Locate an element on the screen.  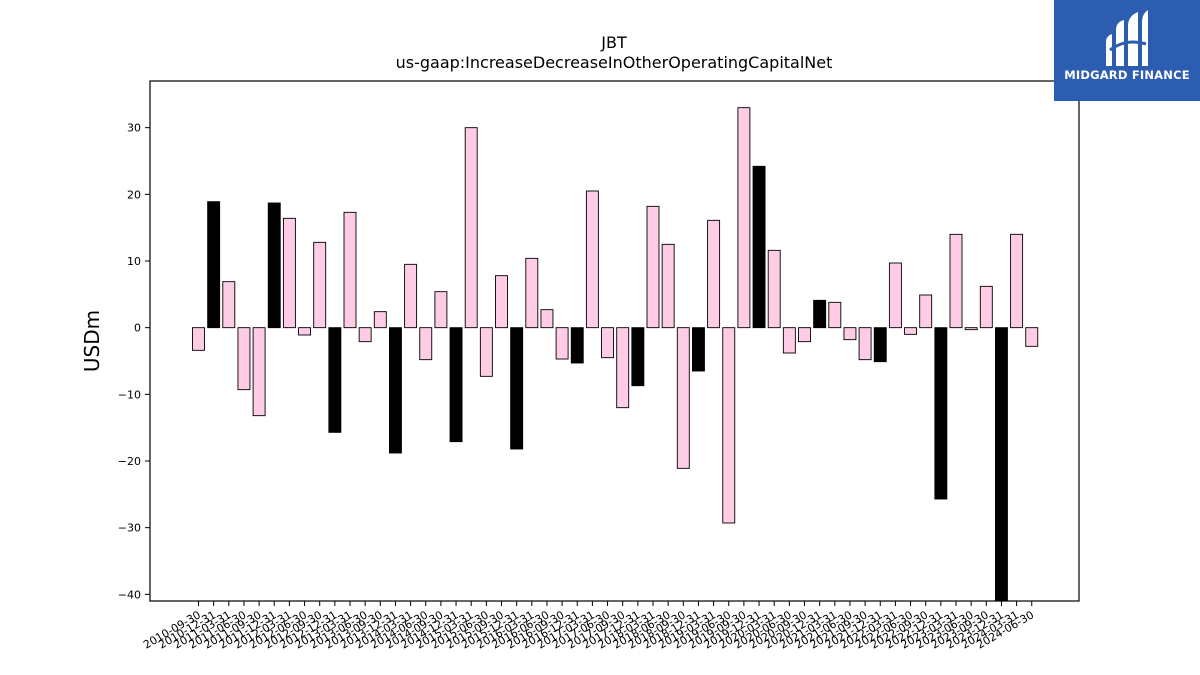
y-tick-label: 30 is located at coordinates (134, 128).